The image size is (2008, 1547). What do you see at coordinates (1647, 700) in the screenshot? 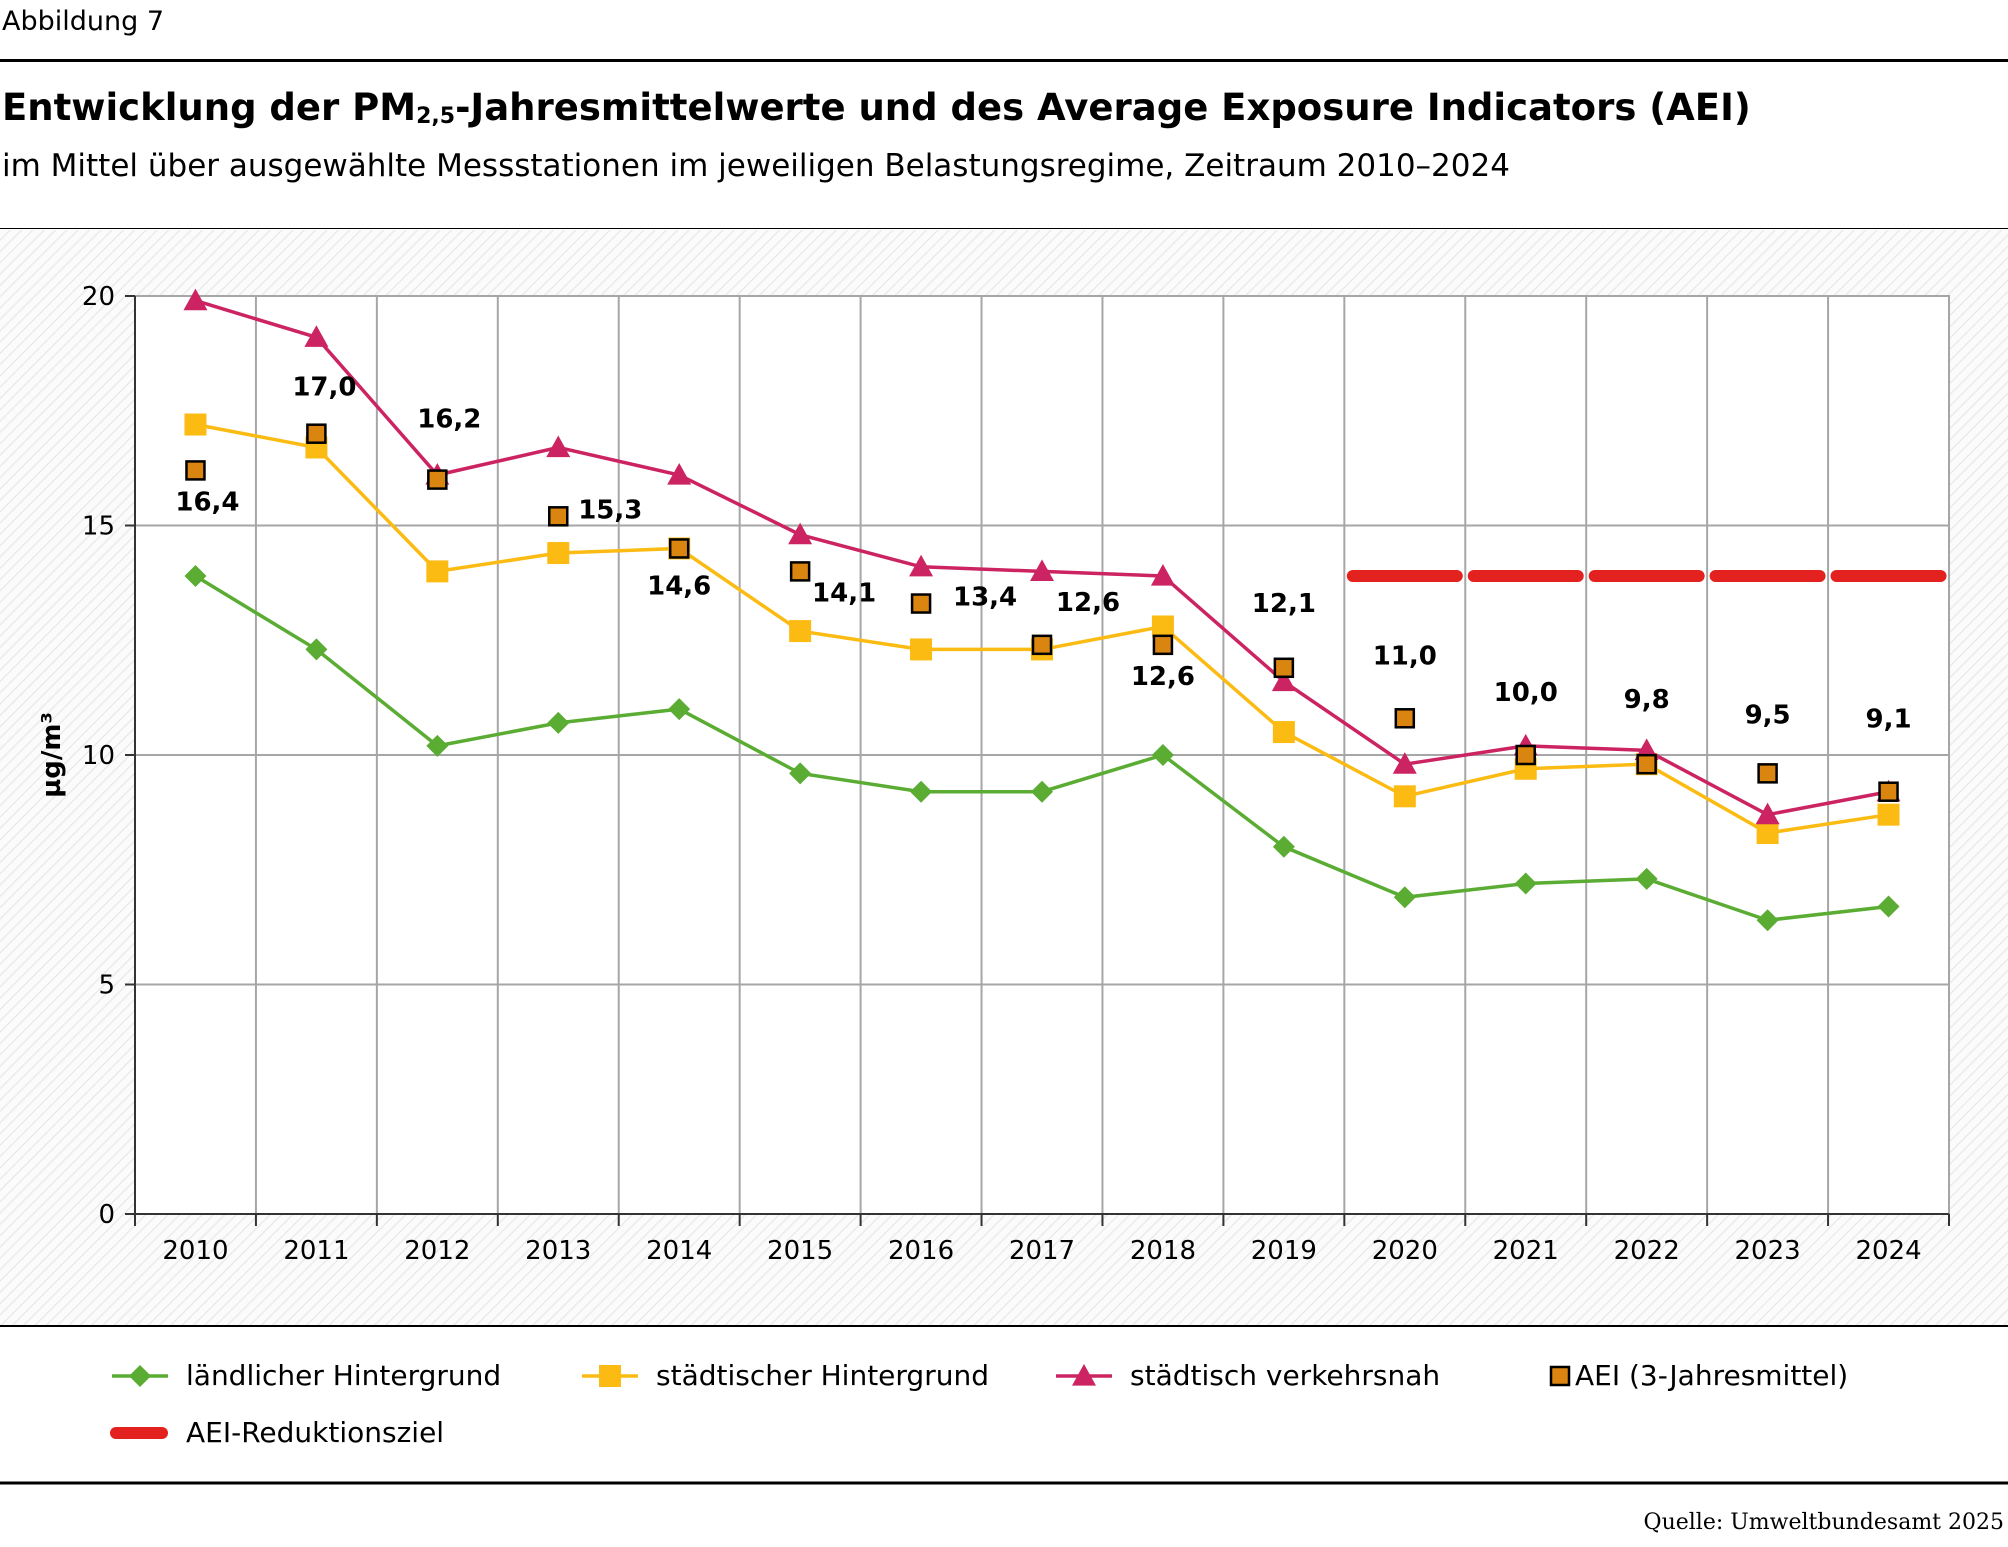
I see `aei-data-label: 9,8` at bounding box center [1647, 700].